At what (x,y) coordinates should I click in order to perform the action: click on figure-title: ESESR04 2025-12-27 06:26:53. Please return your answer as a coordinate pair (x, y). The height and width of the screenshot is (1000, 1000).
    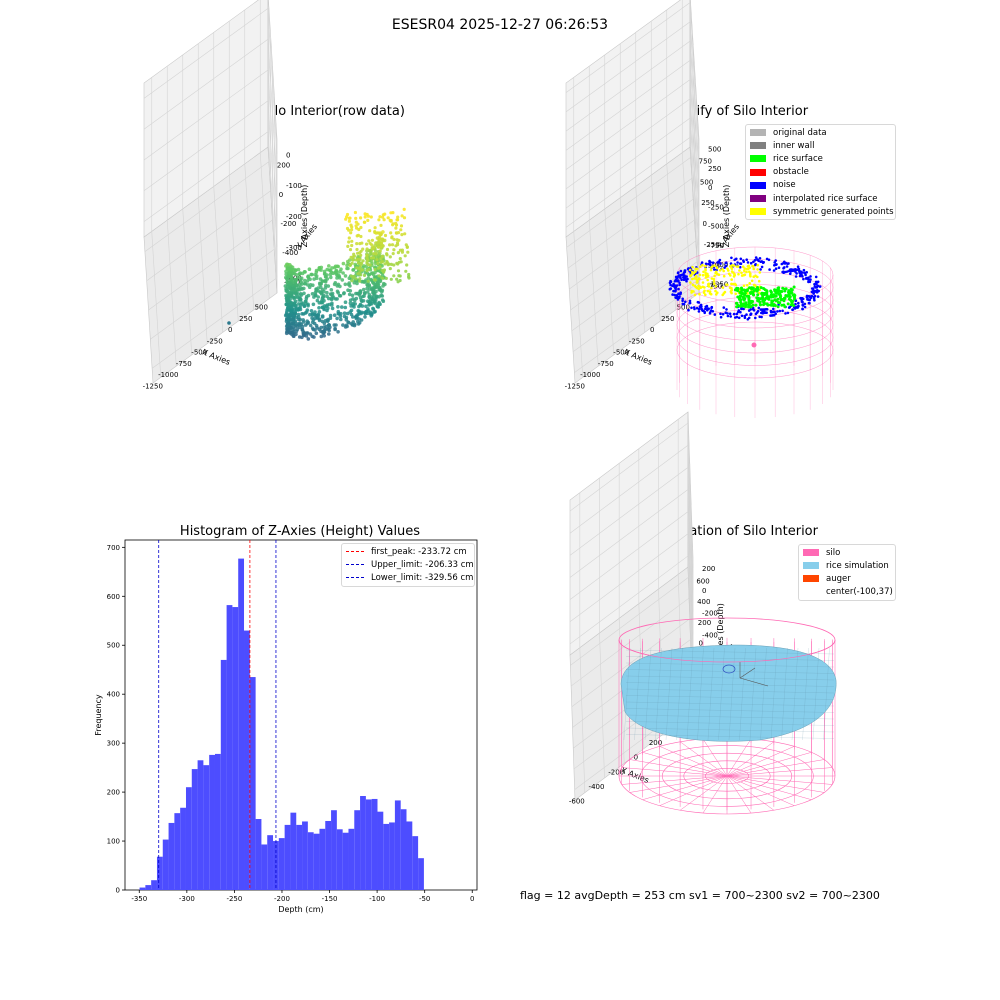
    Looking at the image, I should click on (500, 25).